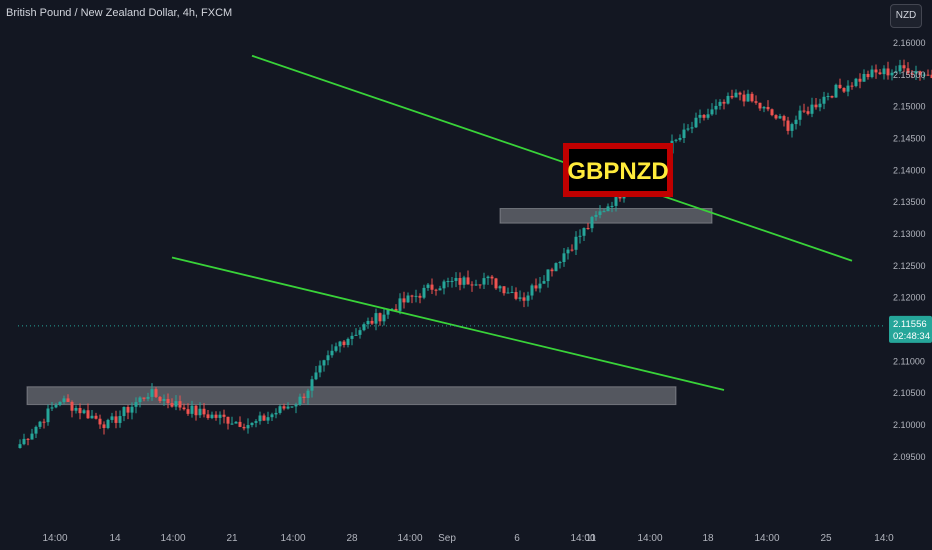 The image size is (932, 550). What do you see at coordinates (448, 323) in the screenshot?
I see `channel-lower-line` at bounding box center [448, 323].